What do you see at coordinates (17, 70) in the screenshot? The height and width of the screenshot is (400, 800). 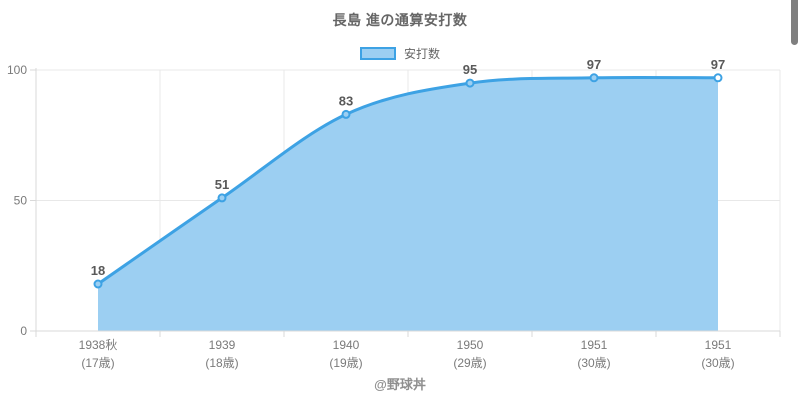 I see `y-tick-label: 100` at bounding box center [17, 70].